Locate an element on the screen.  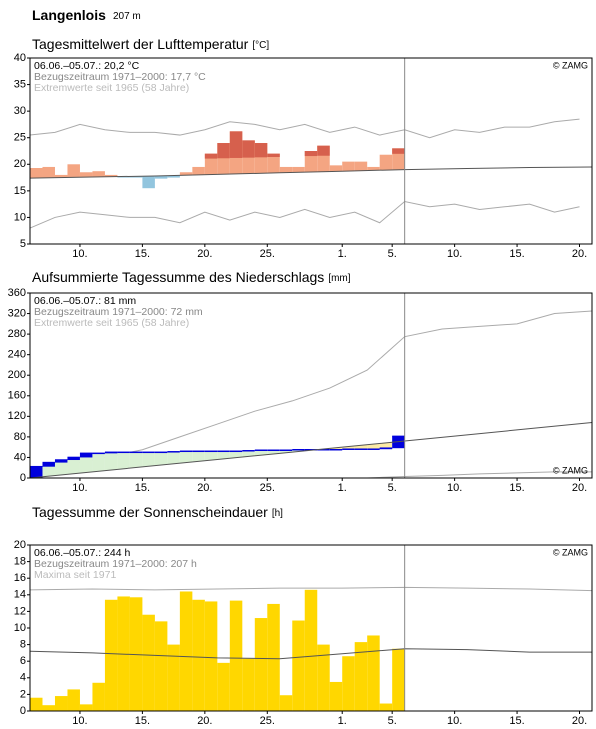
extreme-min-line is located at coordinates (304, 214).